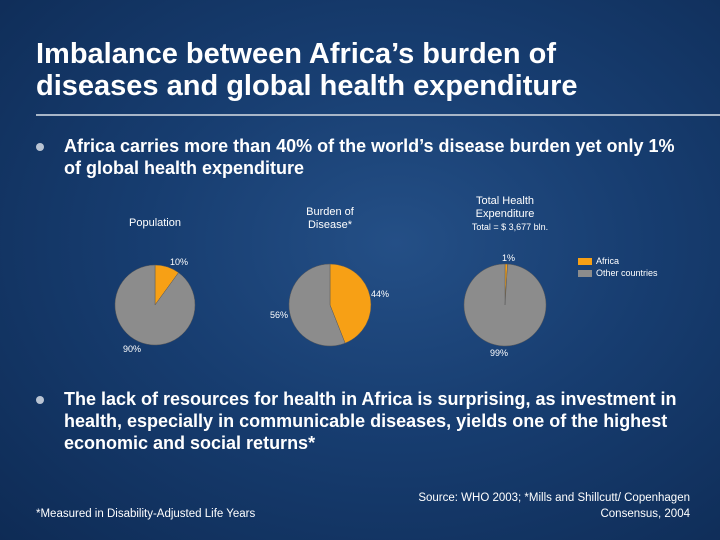  Describe the element at coordinates (296, 54) in the screenshot. I see `title-line-1: Imbalance between Africa’s burden of` at that location.